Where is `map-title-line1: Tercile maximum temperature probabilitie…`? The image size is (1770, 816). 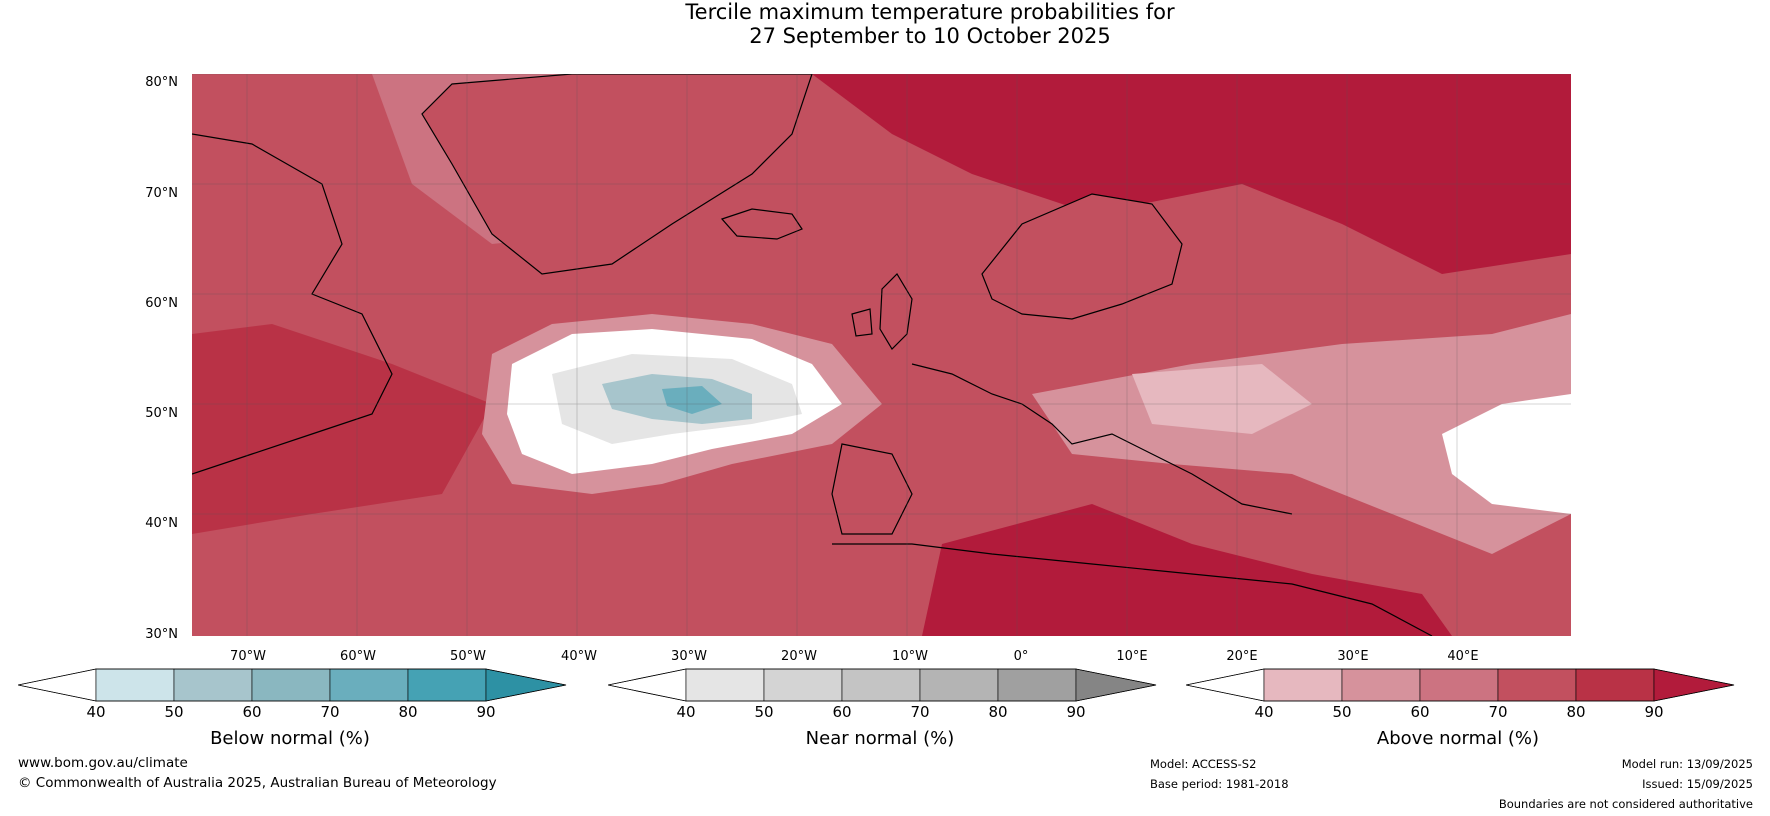 map-title-line1: Tercile maximum temperature probabilitie… is located at coordinates (930, 12).